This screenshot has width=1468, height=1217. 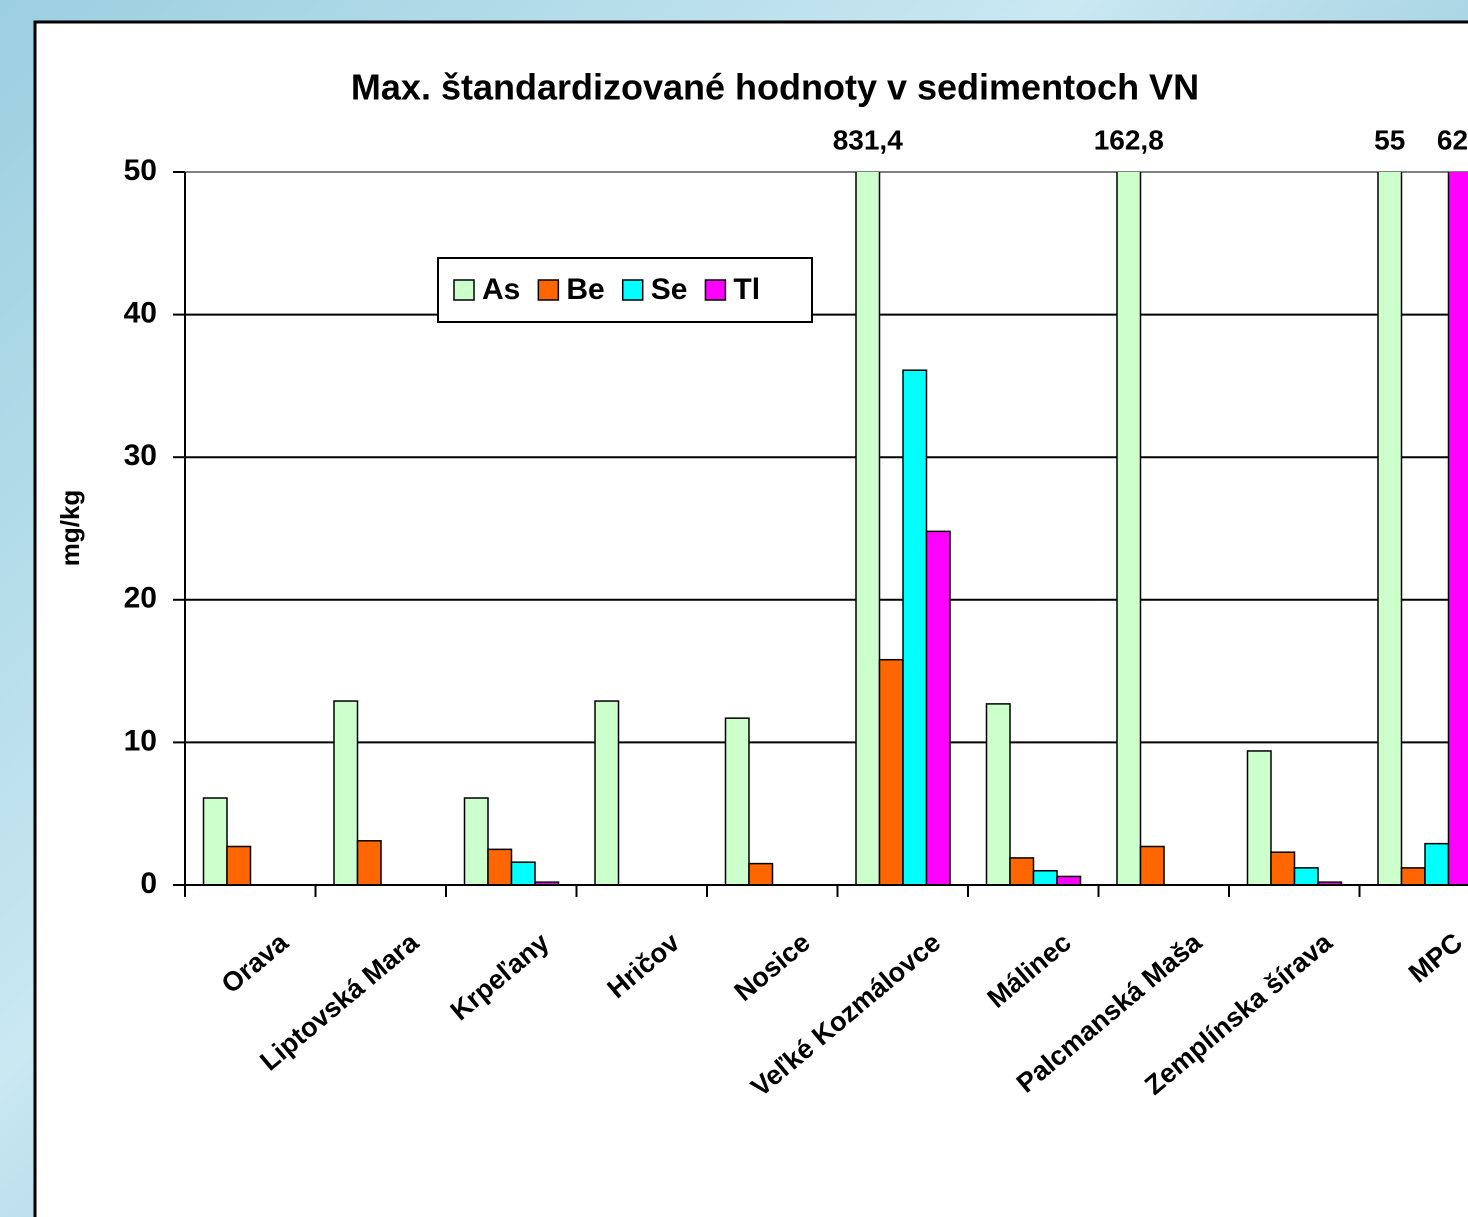 I want to click on legend: As Be Se Tl, so click(x=625, y=290).